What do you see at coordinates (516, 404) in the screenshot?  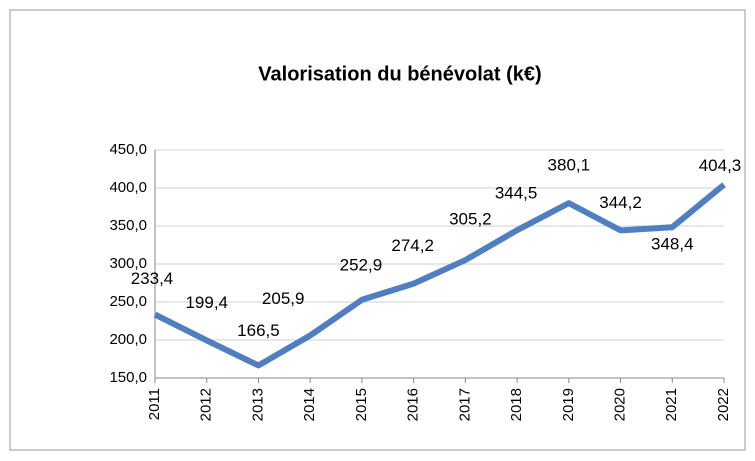 I see `x-tick-label: 2018` at bounding box center [516, 404].